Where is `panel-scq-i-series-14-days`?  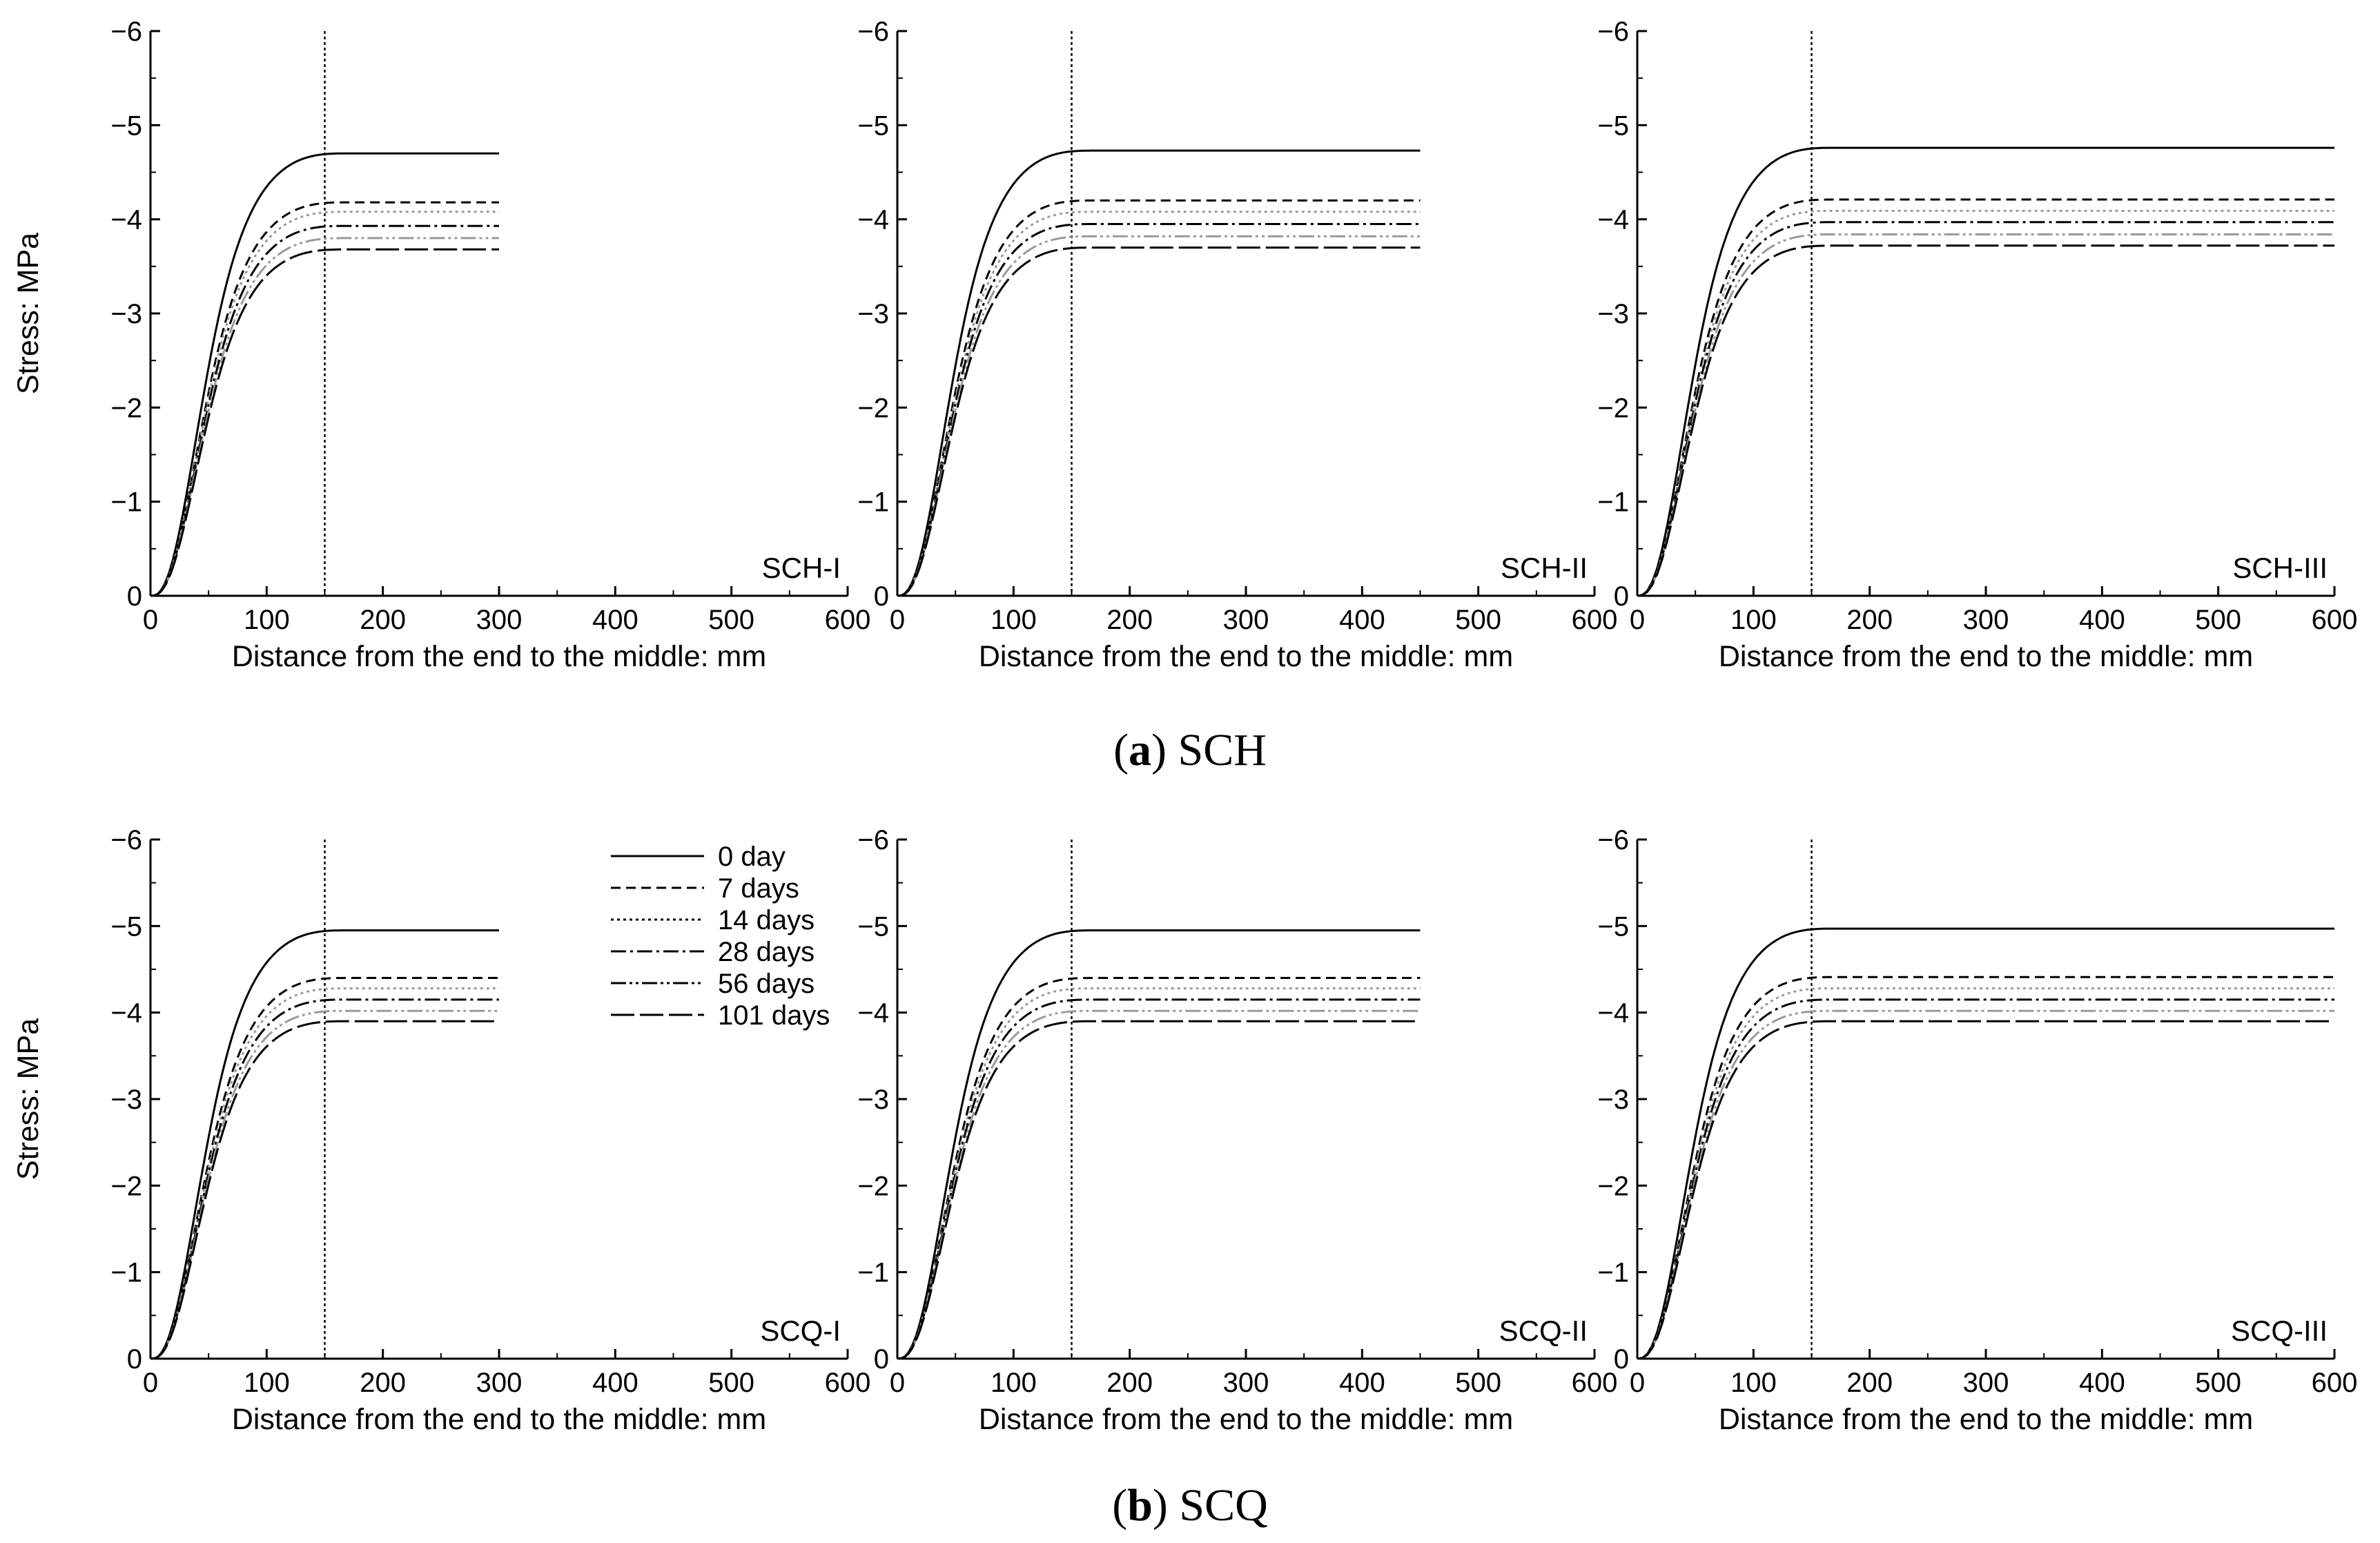
panel-scq-i-series-14-days is located at coordinates (324, 1173).